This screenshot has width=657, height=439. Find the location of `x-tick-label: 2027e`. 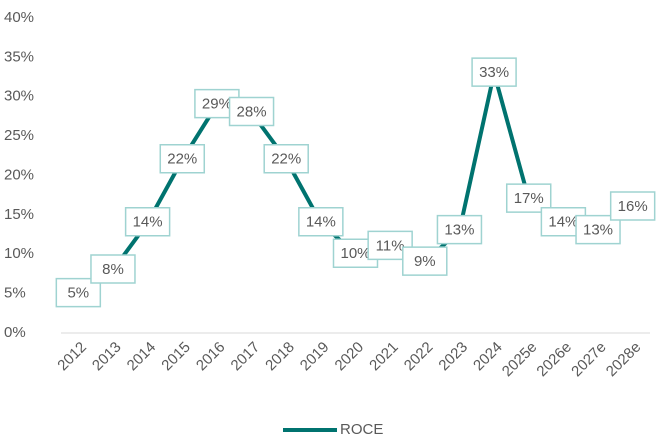

x-tick-label: 2027e is located at coordinates (589, 360).